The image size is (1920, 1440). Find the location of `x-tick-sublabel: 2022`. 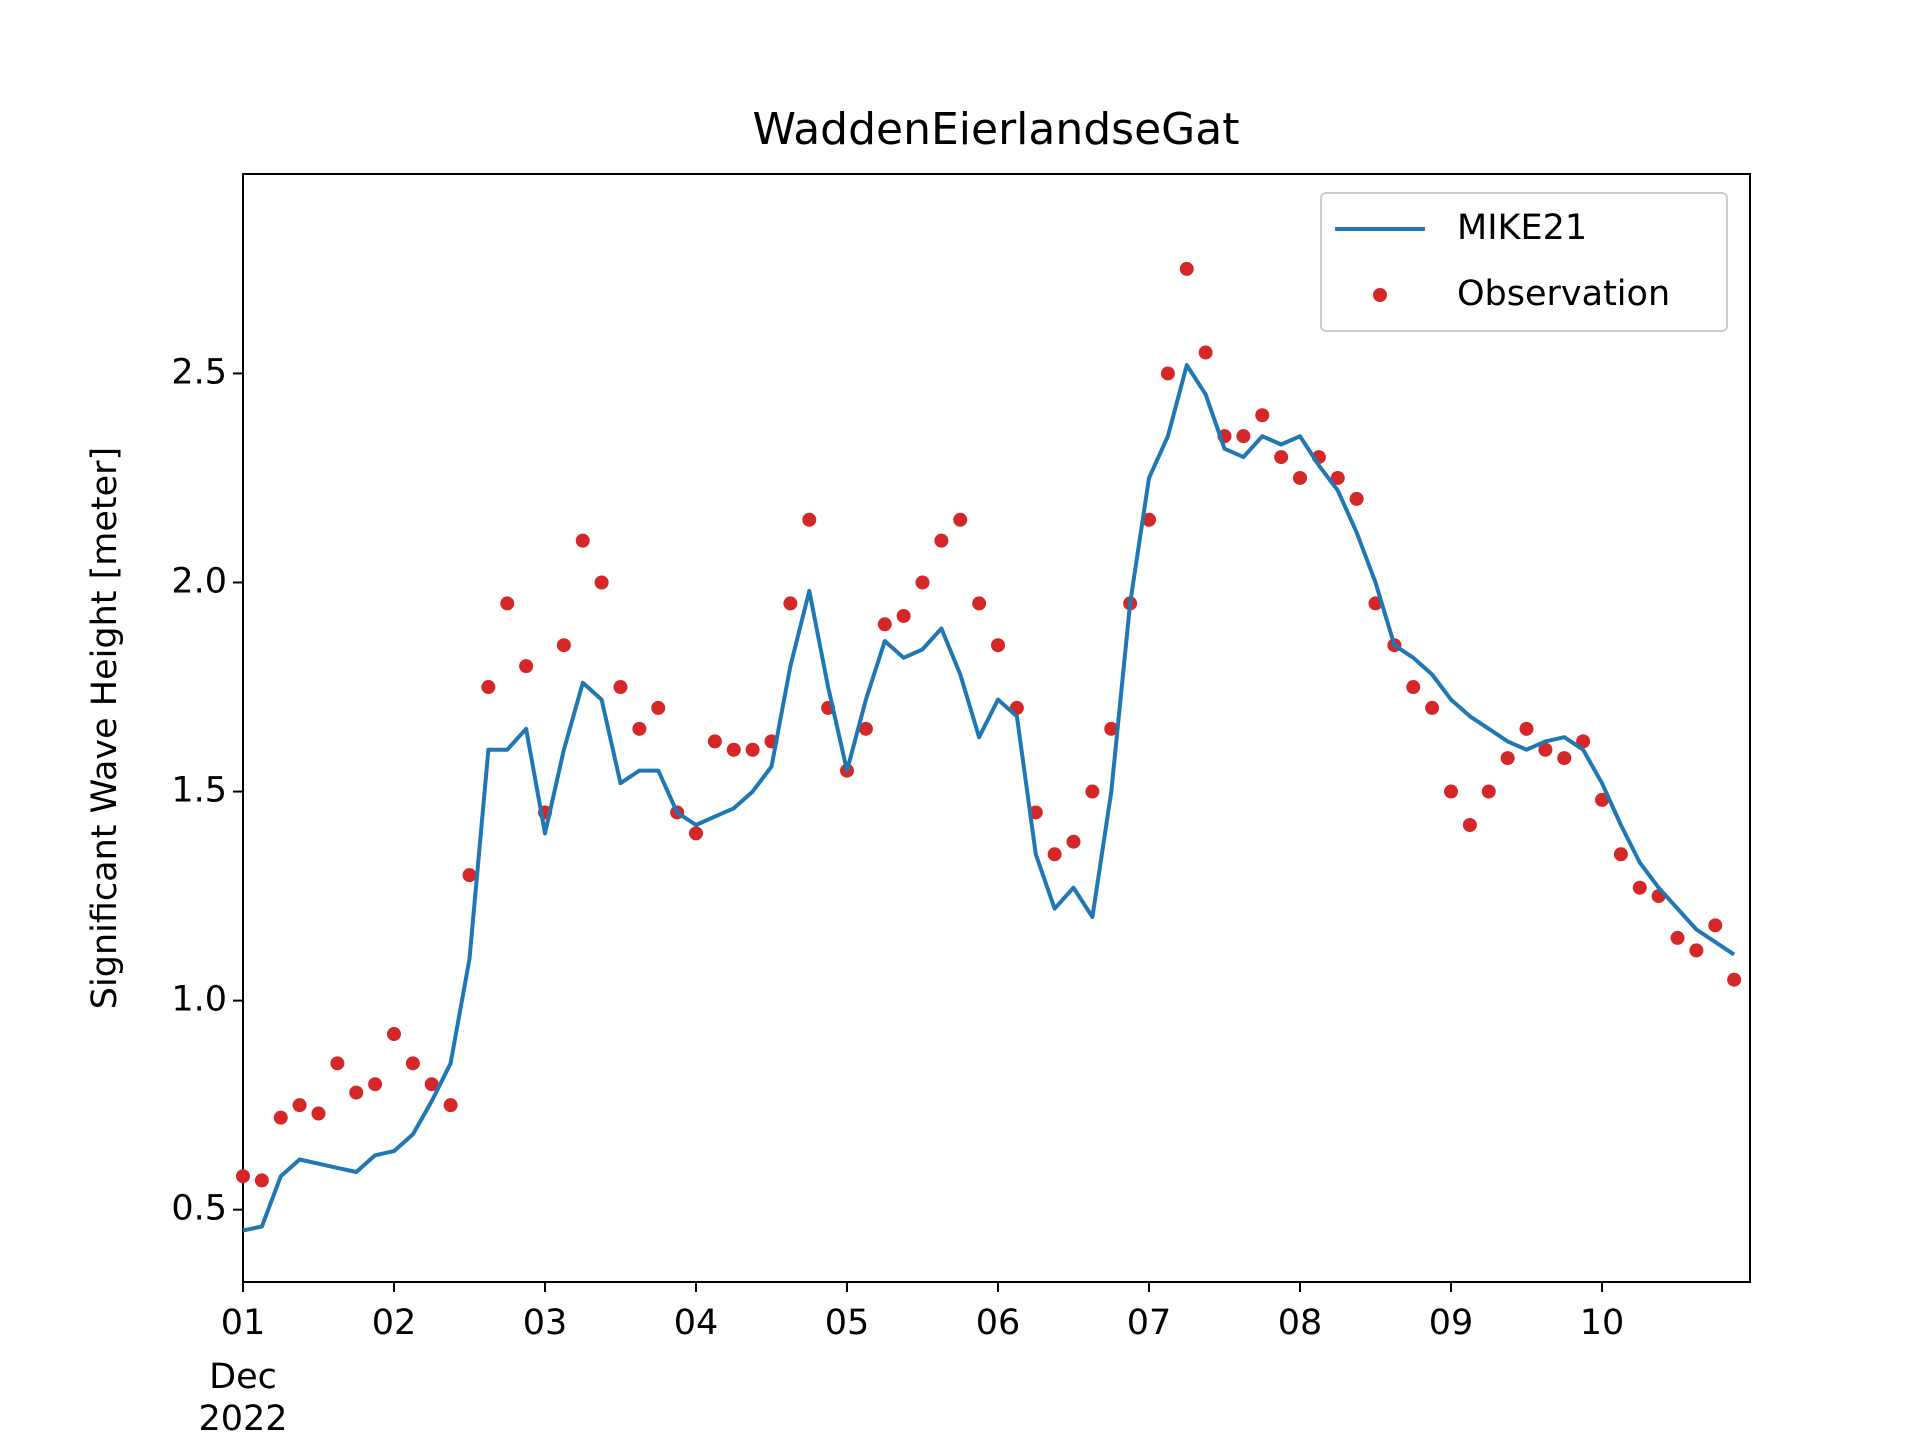

x-tick-sublabel: 2022 is located at coordinates (242, 1419).